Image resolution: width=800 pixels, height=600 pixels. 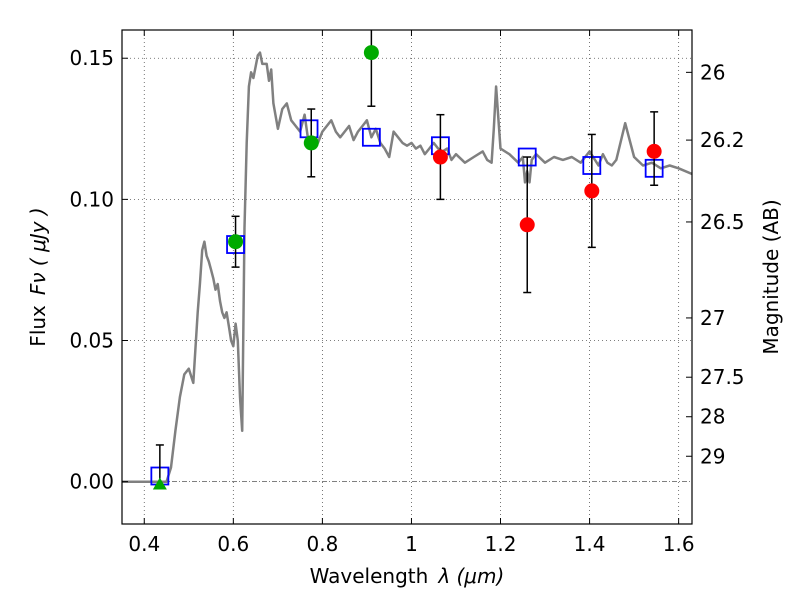 I want to click on right-tick-label: 26, so click(x=712, y=72).